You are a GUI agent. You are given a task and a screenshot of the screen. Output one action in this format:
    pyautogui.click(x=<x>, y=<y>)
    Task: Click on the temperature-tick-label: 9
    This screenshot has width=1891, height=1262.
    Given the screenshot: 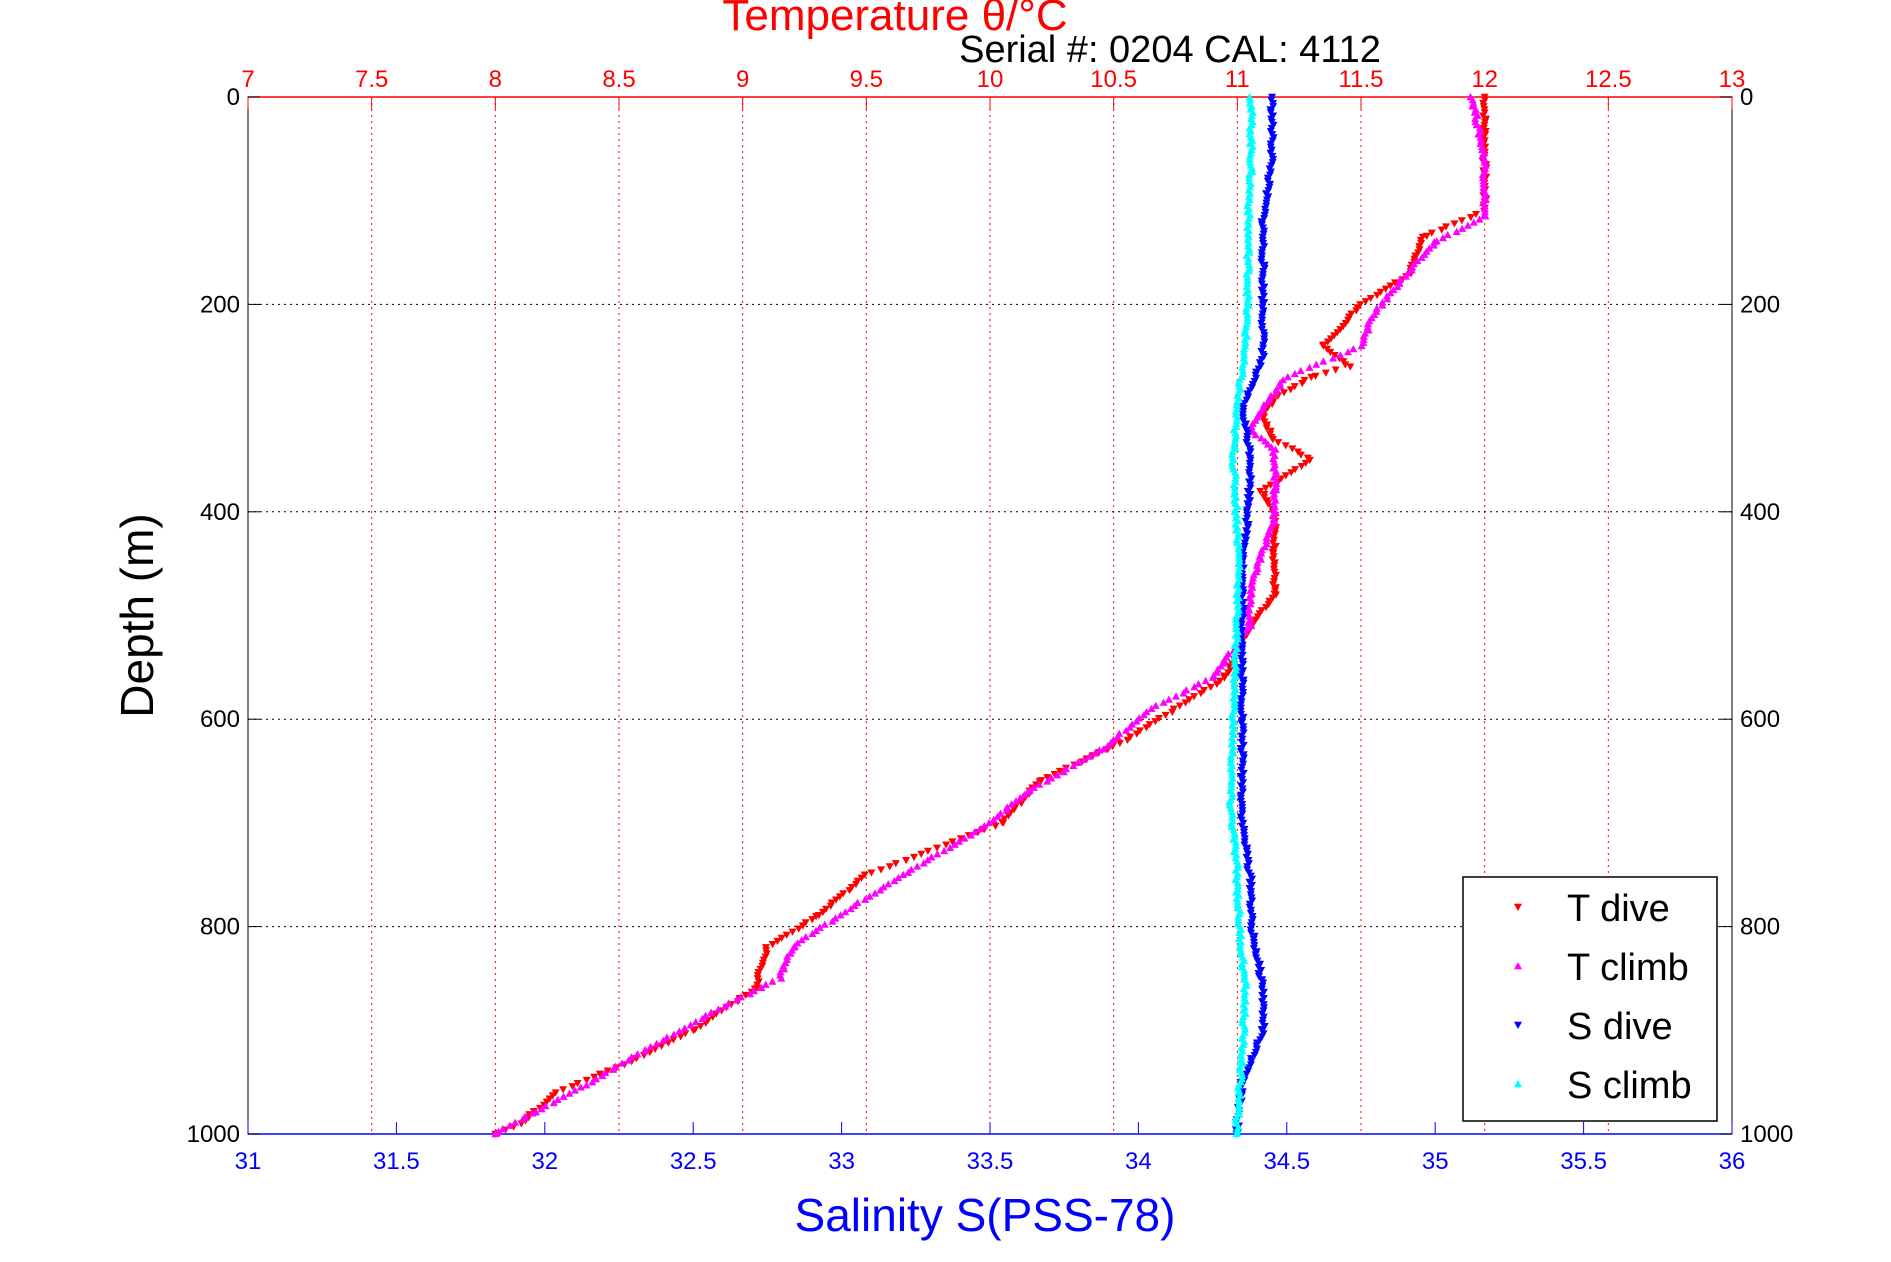 What is the action you would take?
    pyautogui.click(x=742, y=79)
    